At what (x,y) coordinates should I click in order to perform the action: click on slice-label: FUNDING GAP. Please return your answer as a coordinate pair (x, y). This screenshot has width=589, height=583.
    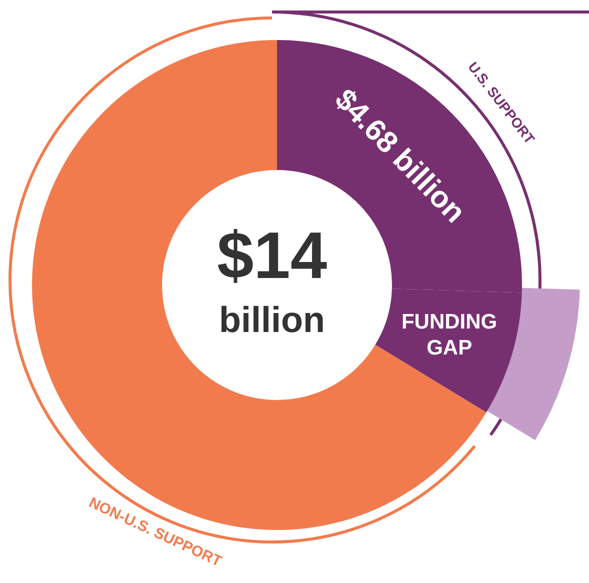
    Looking at the image, I should click on (449, 335).